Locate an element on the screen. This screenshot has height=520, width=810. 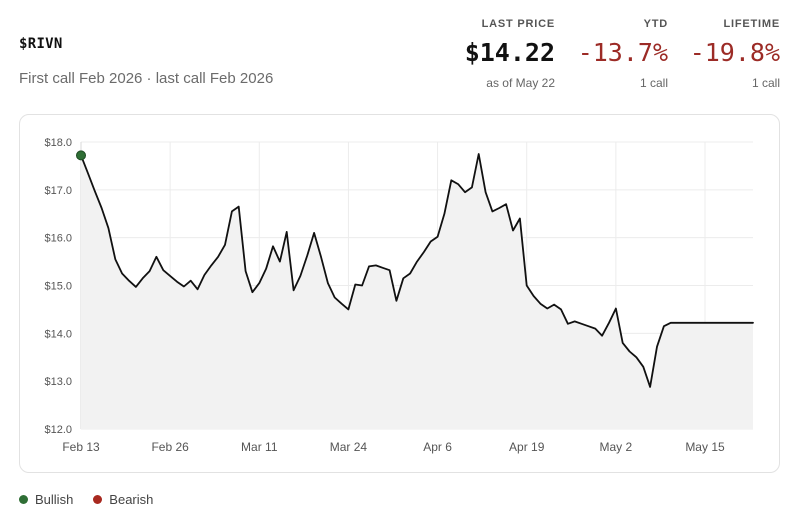
ytd-stat: YTD -13.7% 1 call is located at coordinates (618, 54).